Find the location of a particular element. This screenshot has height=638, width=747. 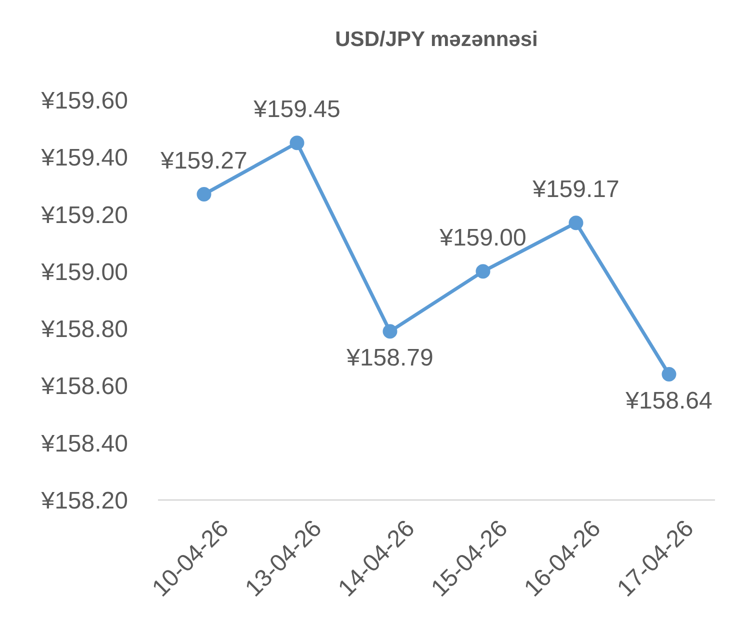

data-label: ¥159.27 is located at coordinates (204, 160).